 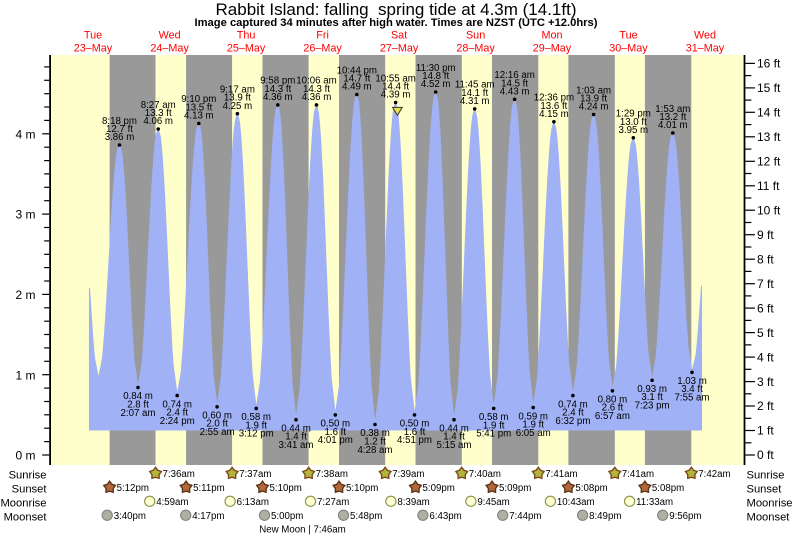 I want to click on svg-text: 13.3 ft, so click(x=158, y=113).